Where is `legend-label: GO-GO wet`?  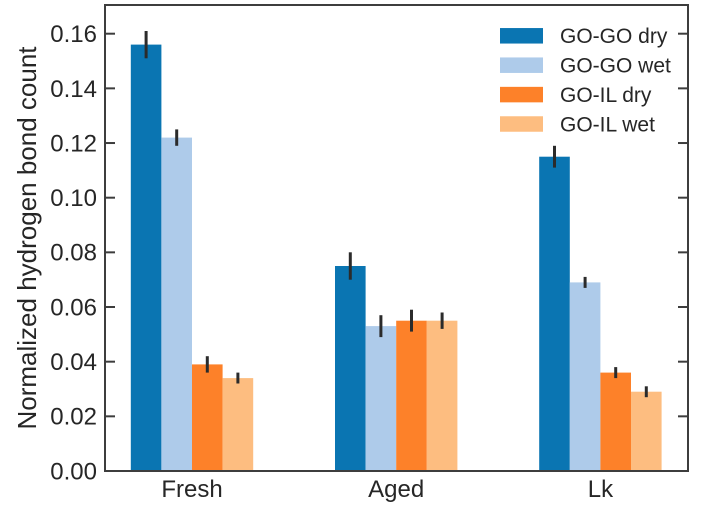
legend-label: GO-GO wet is located at coordinates (615, 66).